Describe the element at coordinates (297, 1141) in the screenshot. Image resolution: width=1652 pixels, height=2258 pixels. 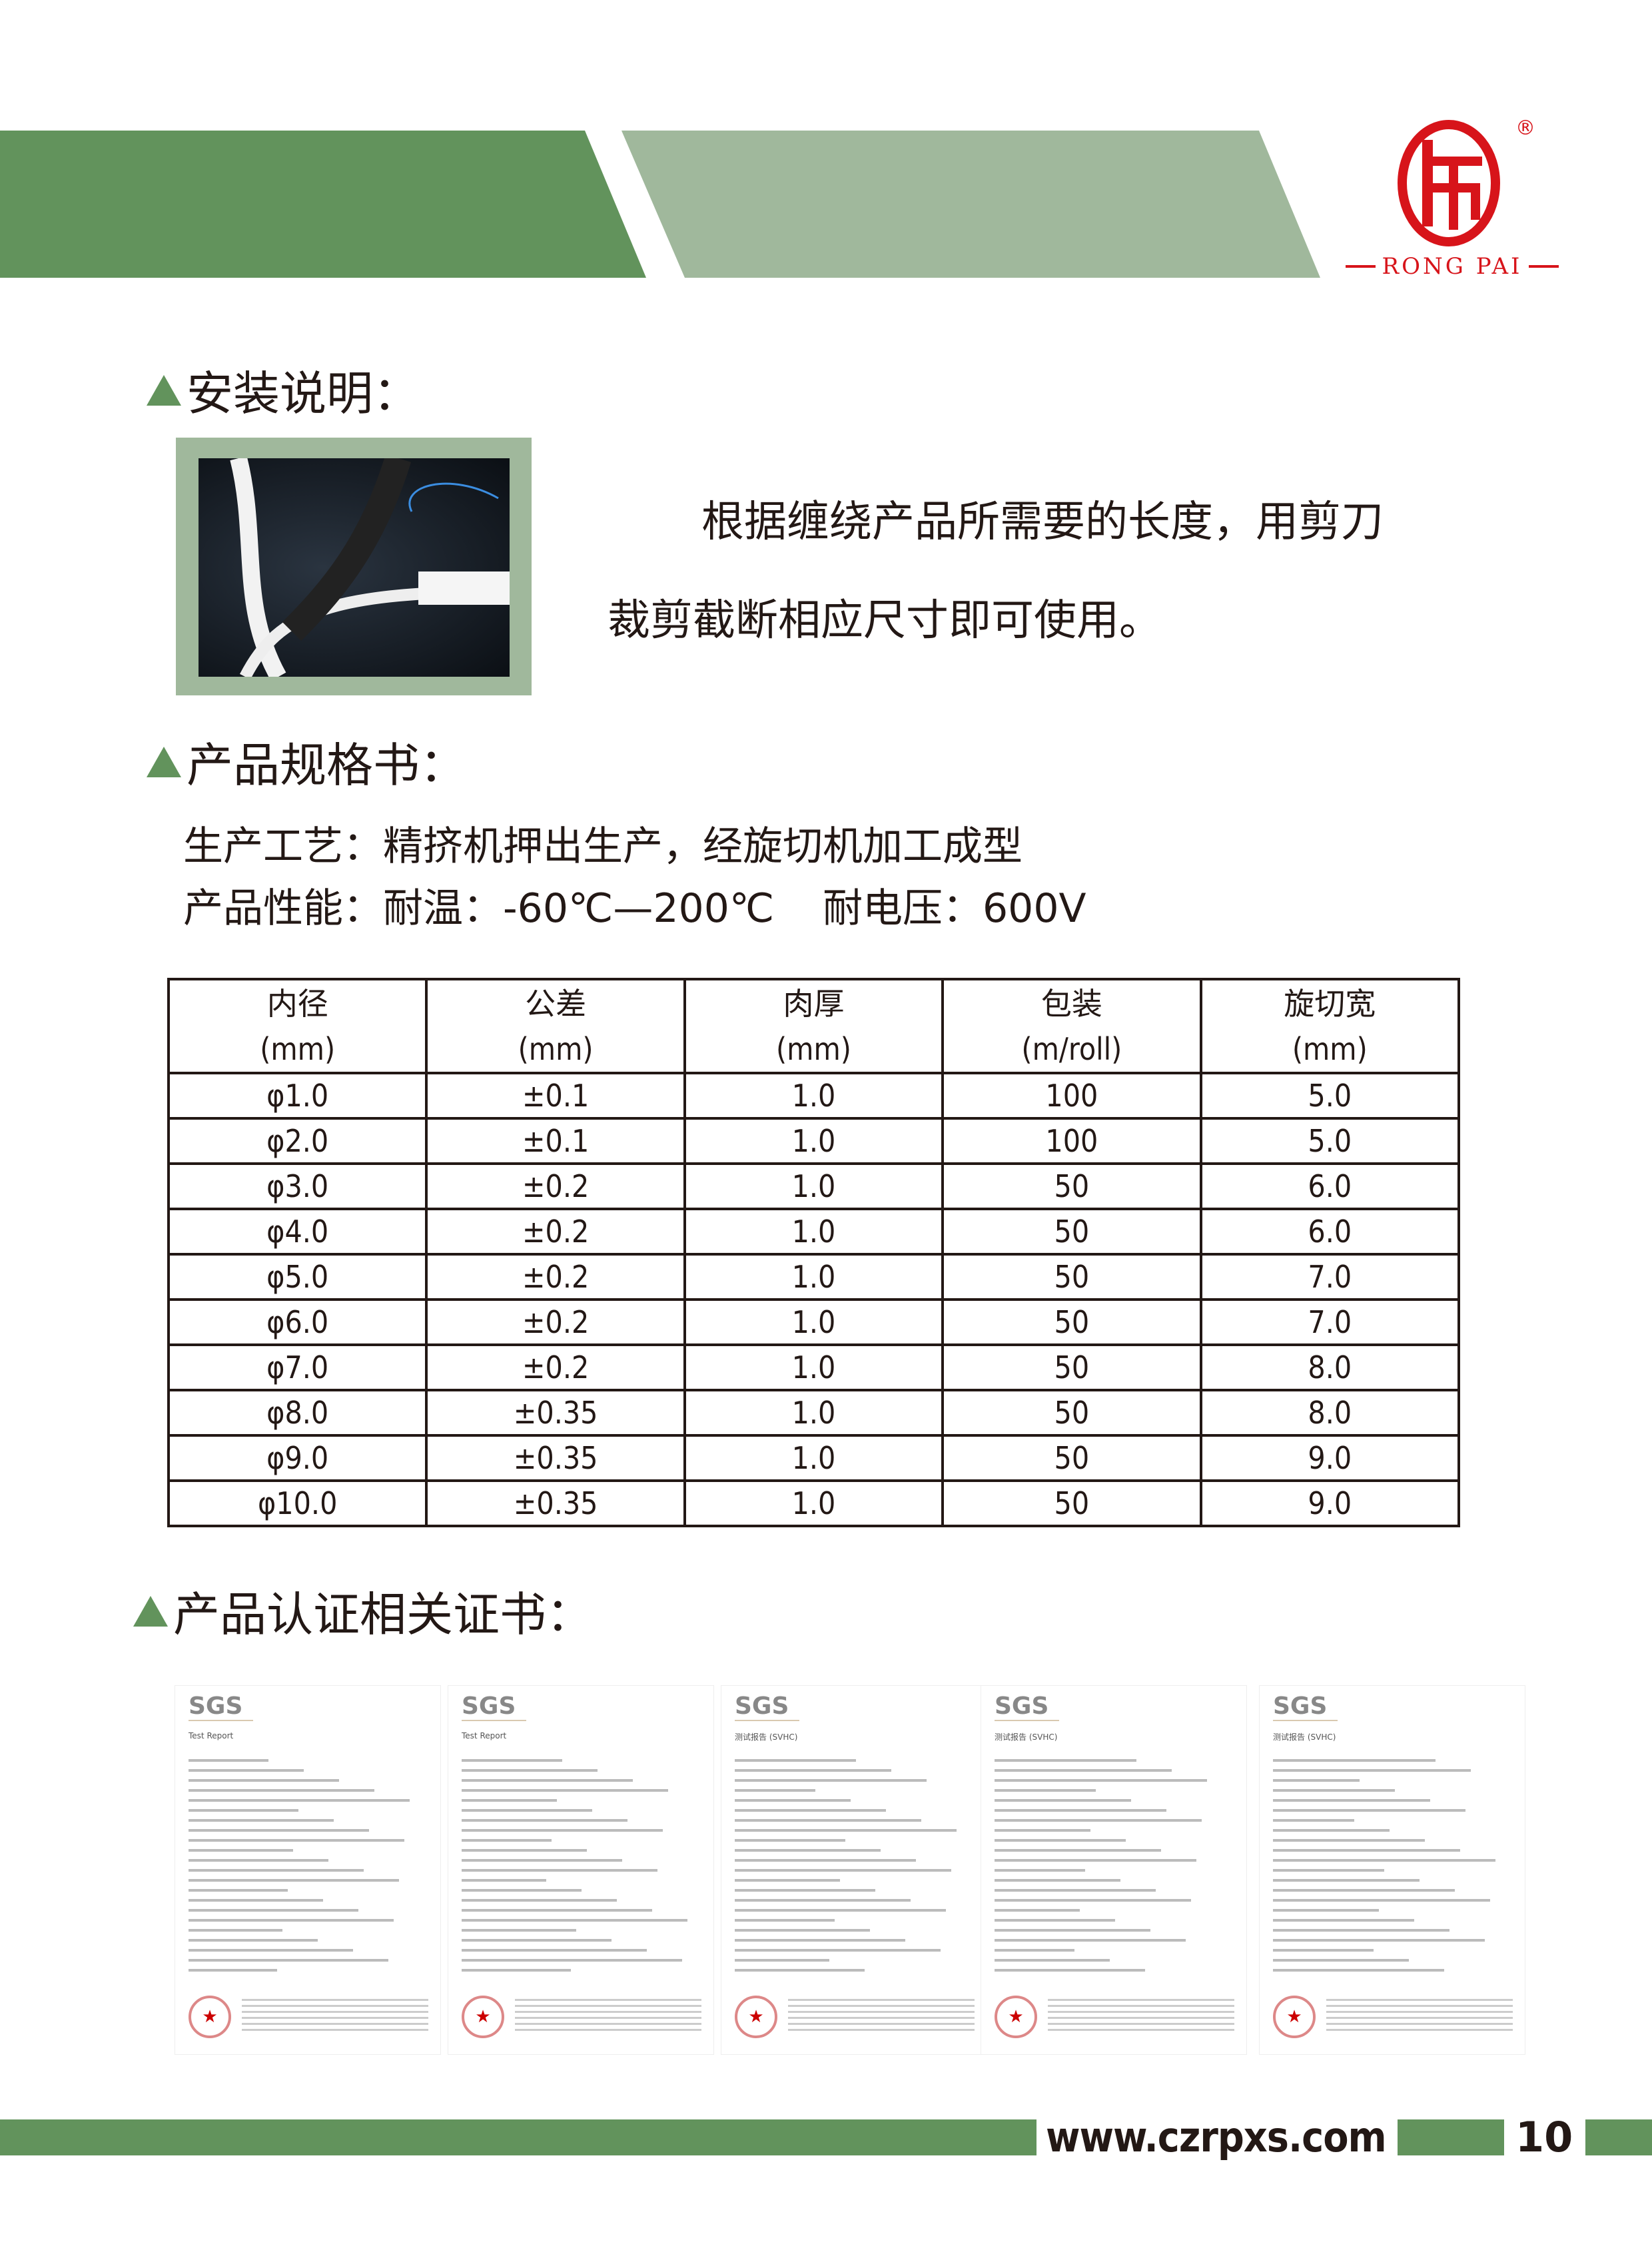
I see `table-cell: φ2.0` at that location.